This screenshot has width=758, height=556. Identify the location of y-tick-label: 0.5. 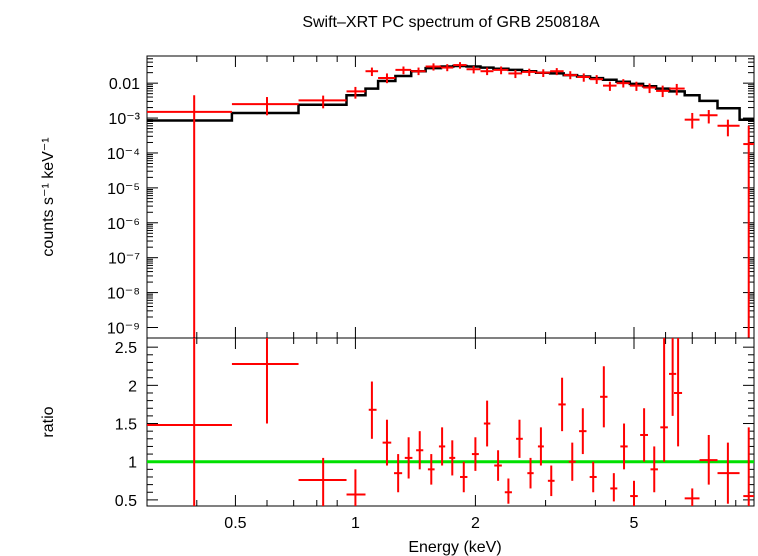
(126, 501).